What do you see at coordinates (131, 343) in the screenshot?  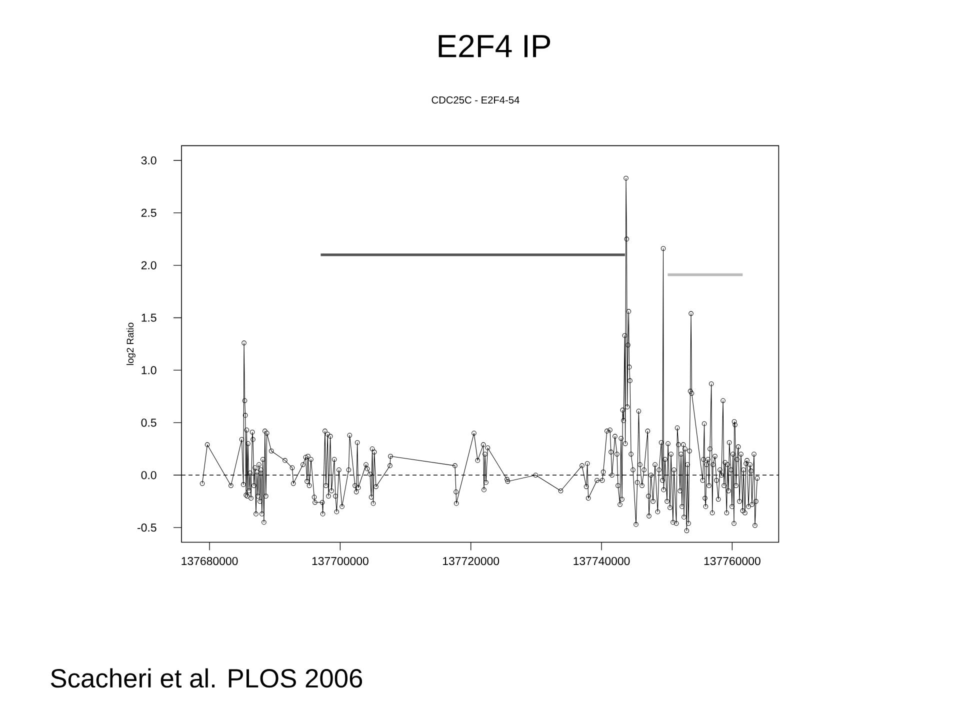 I see `y-axis-title: log2 Ratio` at bounding box center [131, 343].